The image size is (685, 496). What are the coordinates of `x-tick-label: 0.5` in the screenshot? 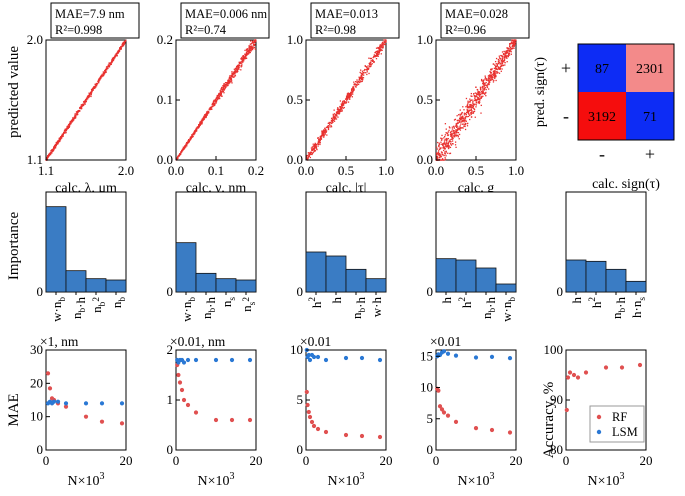 It's located at (476, 170).